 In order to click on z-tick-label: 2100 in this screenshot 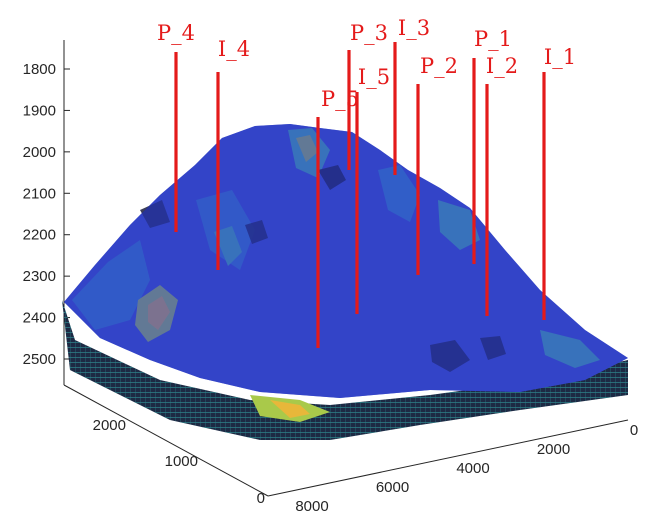, I will do `click(39, 193)`.